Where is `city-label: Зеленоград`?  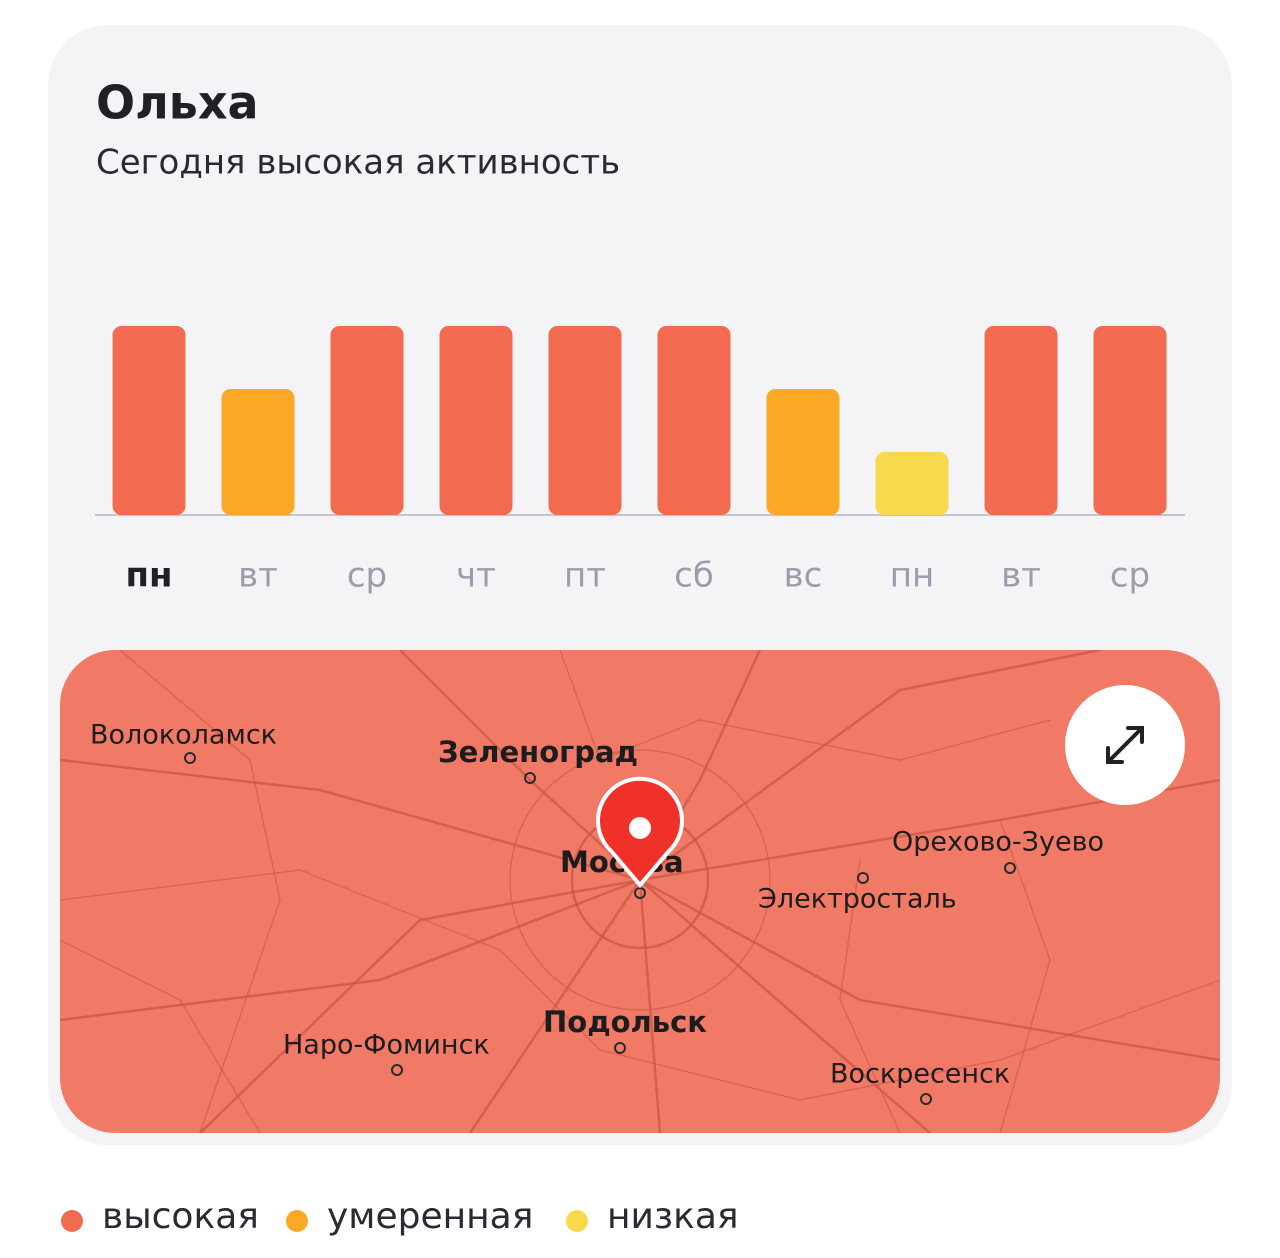 city-label: Зеленоград is located at coordinates (538, 752).